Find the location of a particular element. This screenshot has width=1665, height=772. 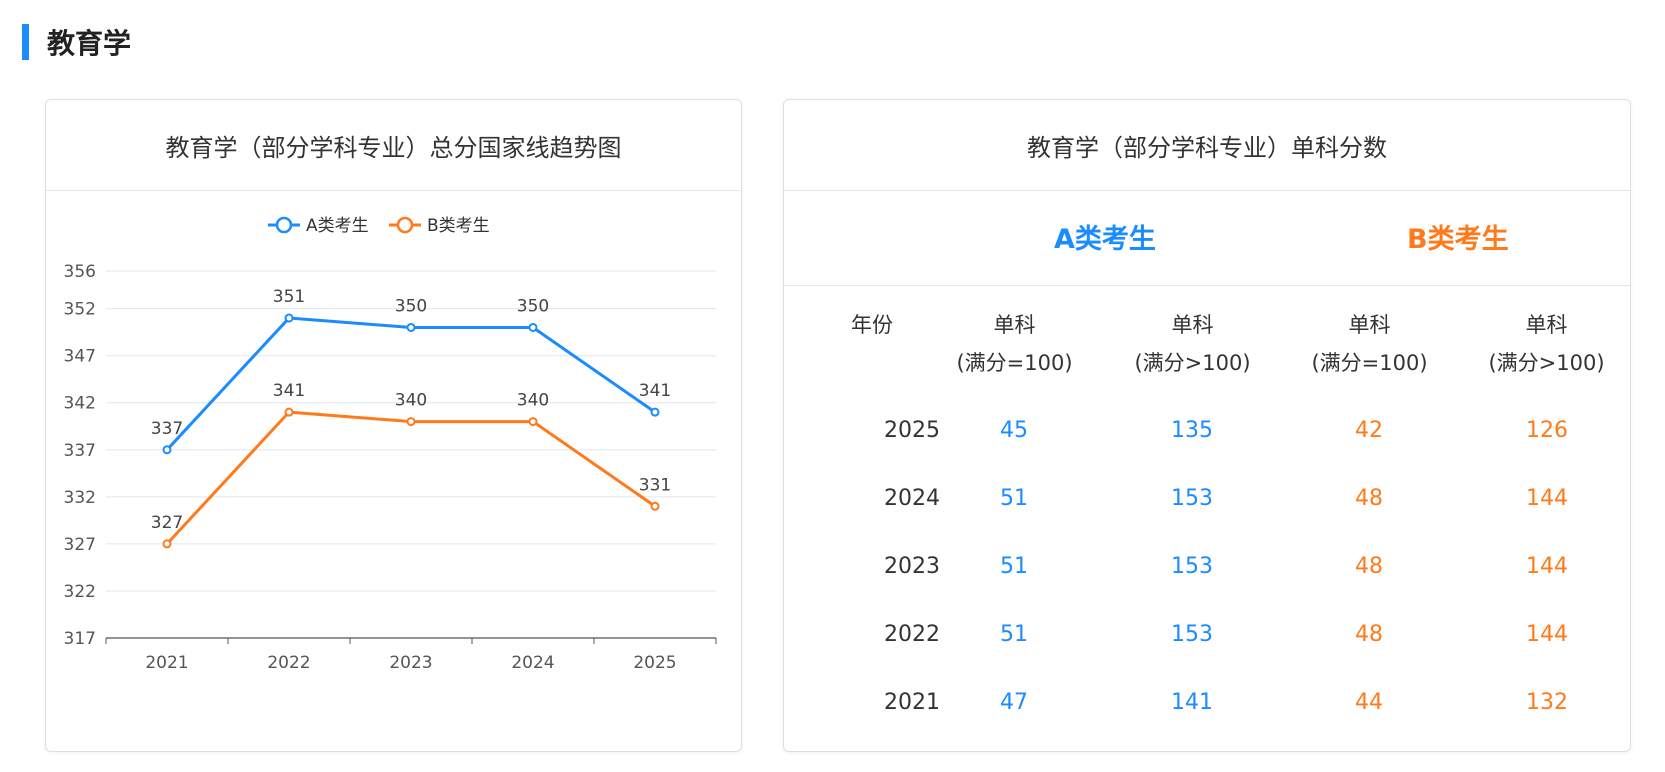

cell-a-gt100: 141 is located at coordinates (1192, 702).